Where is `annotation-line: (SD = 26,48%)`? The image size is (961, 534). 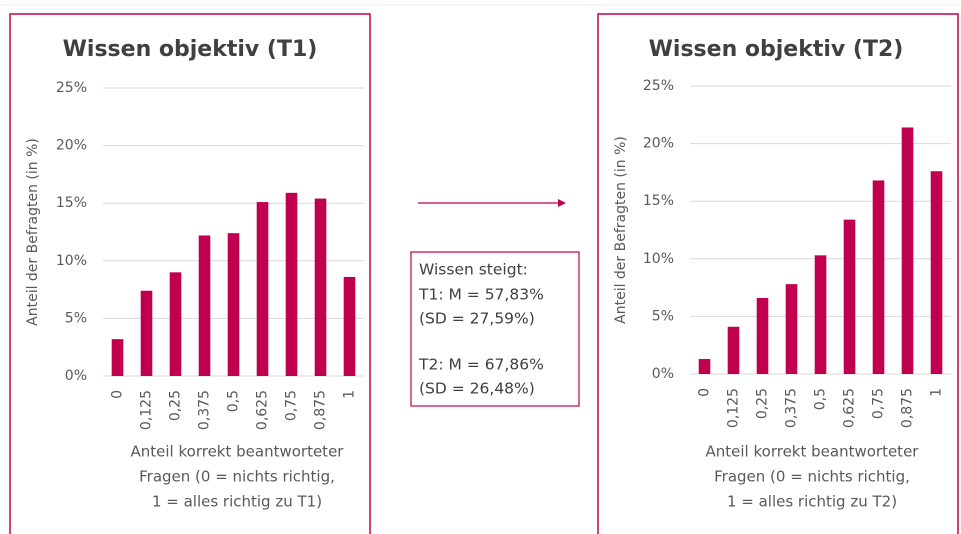 annotation-line: (SD = 26,48%) is located at coordinates (477, 389).